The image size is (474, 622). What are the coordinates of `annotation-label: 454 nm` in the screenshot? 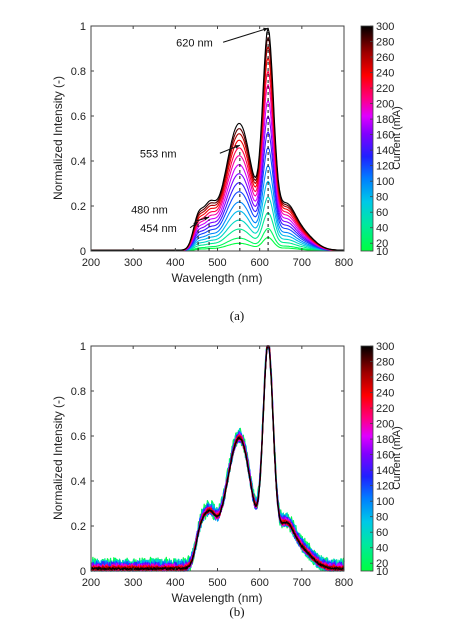 It's located at (158, 229).